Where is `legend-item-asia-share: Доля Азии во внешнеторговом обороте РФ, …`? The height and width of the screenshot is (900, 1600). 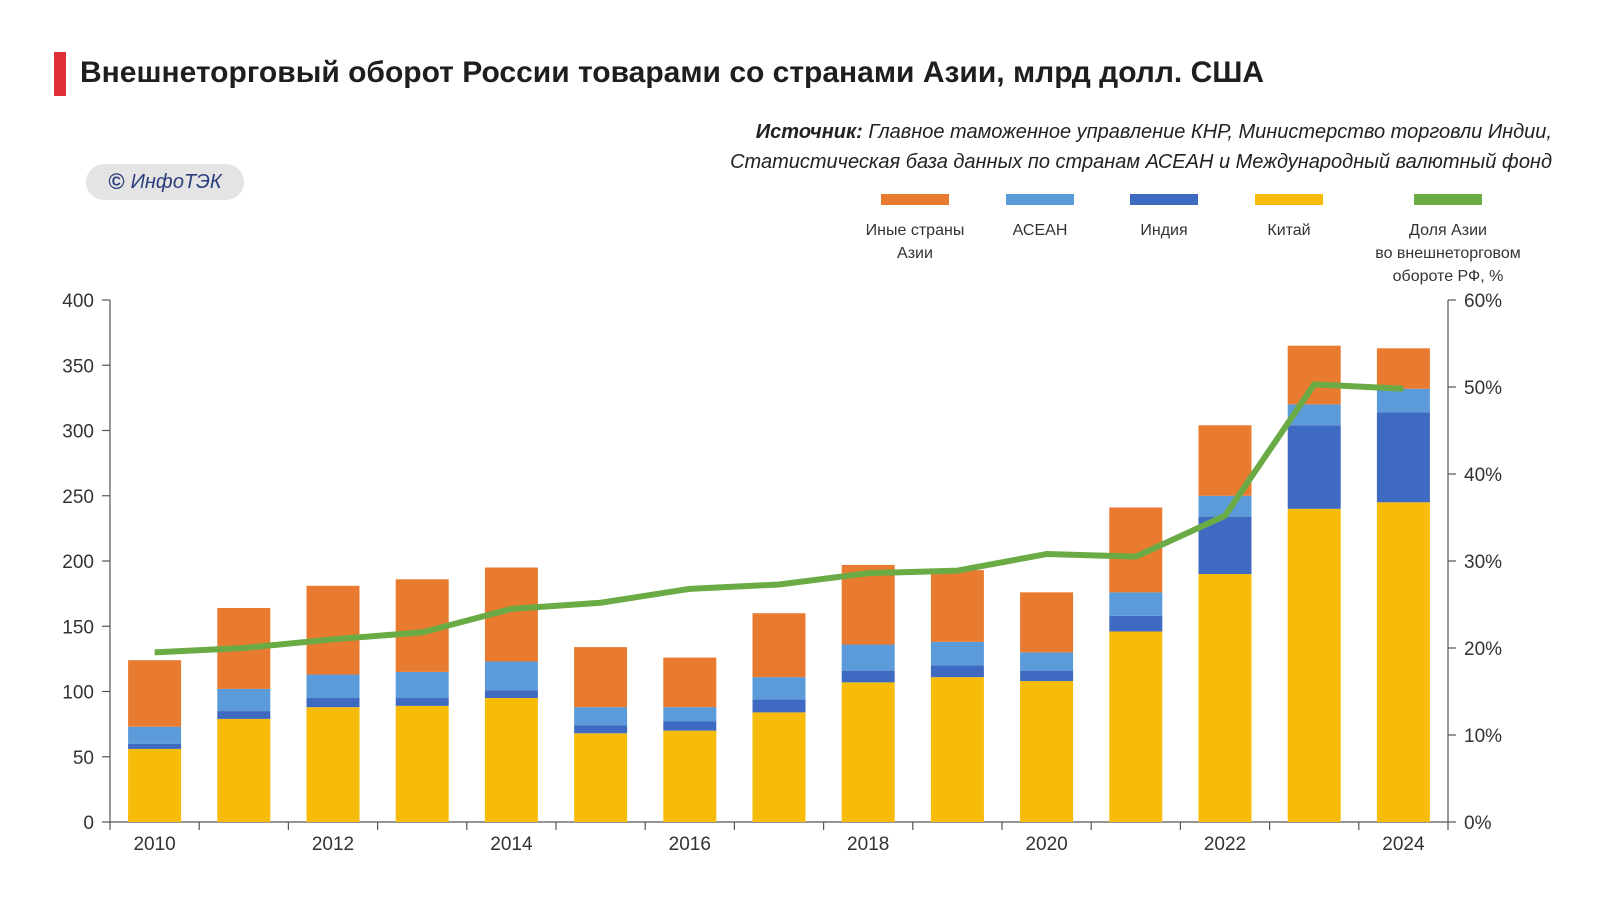
legend-item-asia-share: Доля Азии во внешнеторговом обороте РФ, … is located at coordinates (1448, 241).